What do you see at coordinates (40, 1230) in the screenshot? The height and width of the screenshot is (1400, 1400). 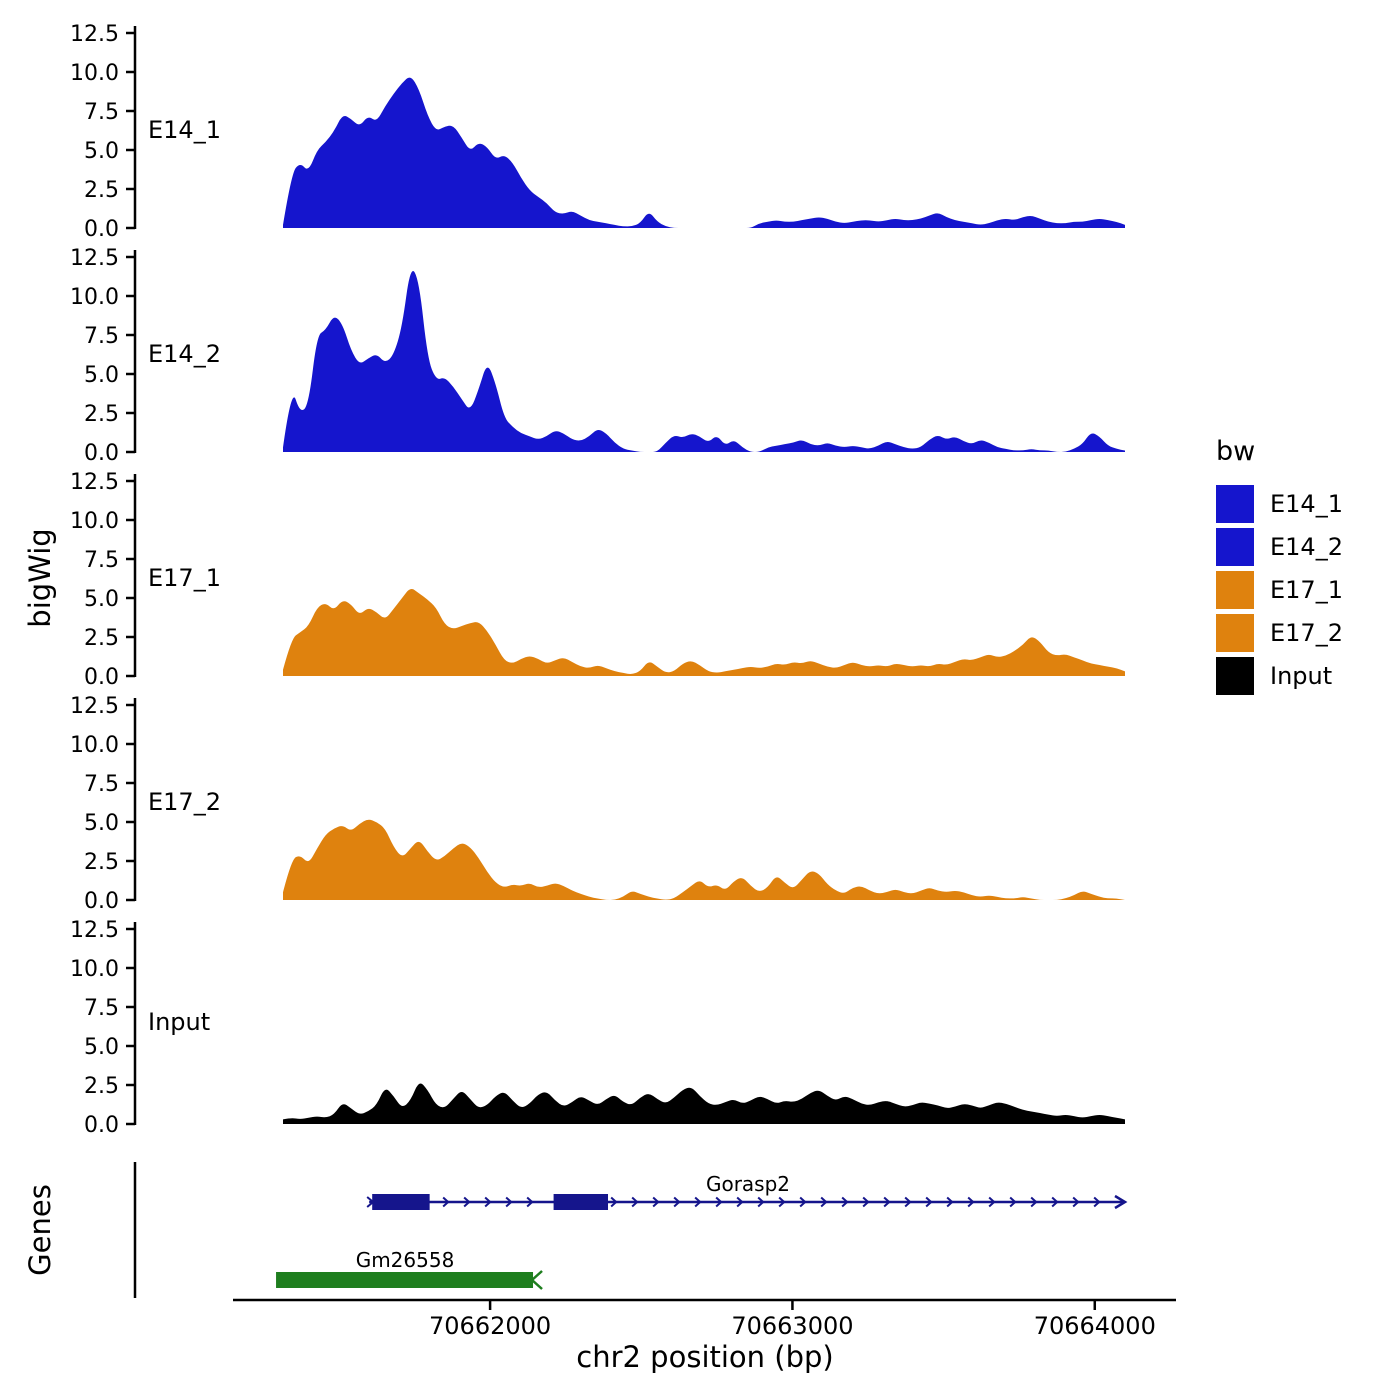 I see `genes-axis-title: Genes` at bounding box center [40, 1230].